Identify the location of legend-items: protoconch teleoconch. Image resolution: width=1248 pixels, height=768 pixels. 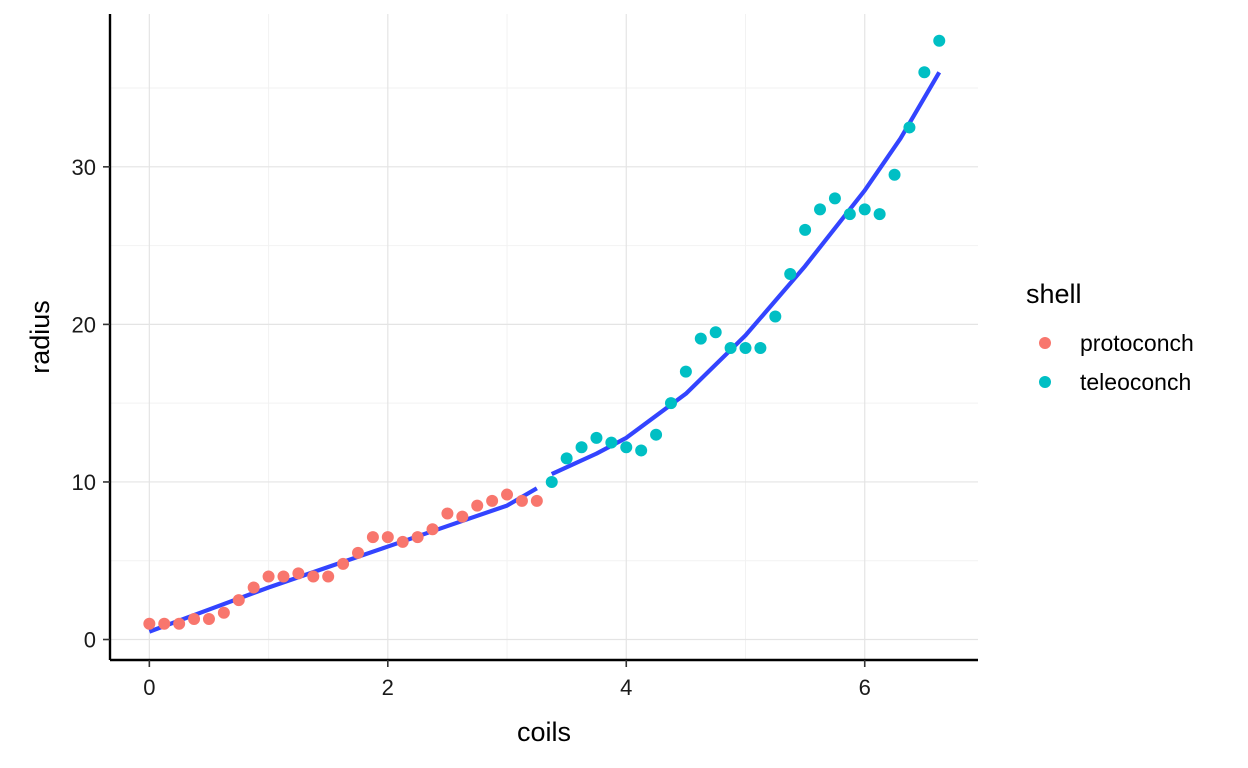
(1116, 362).